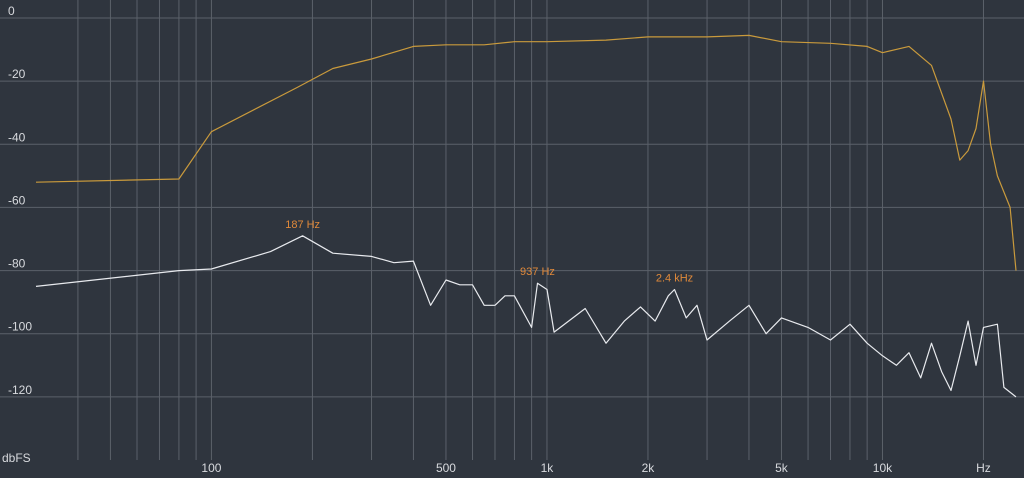  What do you see at coordinates (17, 200) in the screenshot?
I see `y-tick-label: -60` at bounding box center [17, 200].